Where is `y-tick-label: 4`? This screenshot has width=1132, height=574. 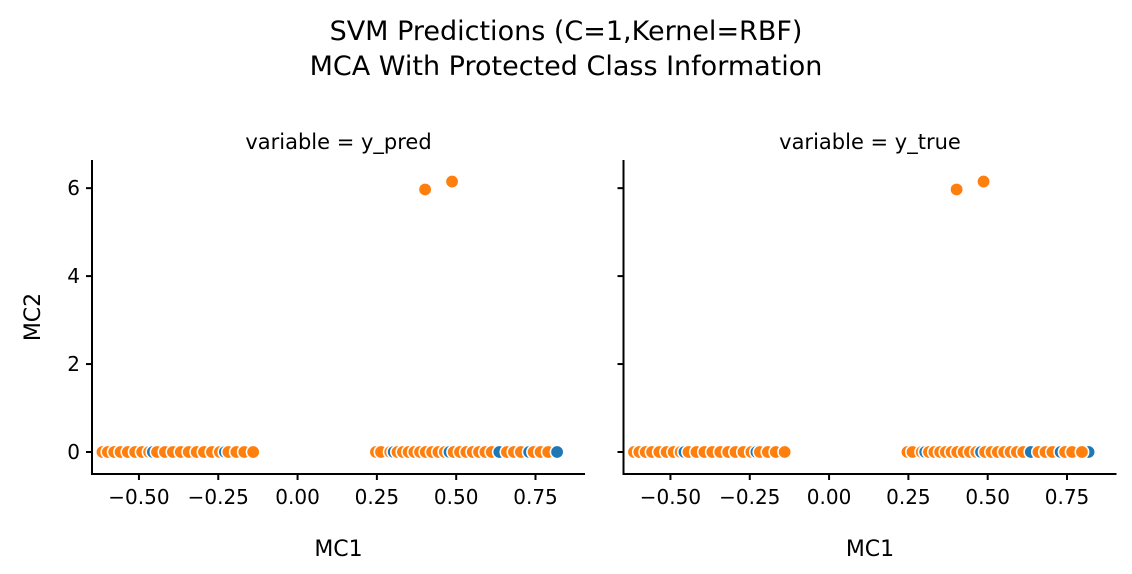
y-tick-label: 4 is located at coordinates (73, 276).